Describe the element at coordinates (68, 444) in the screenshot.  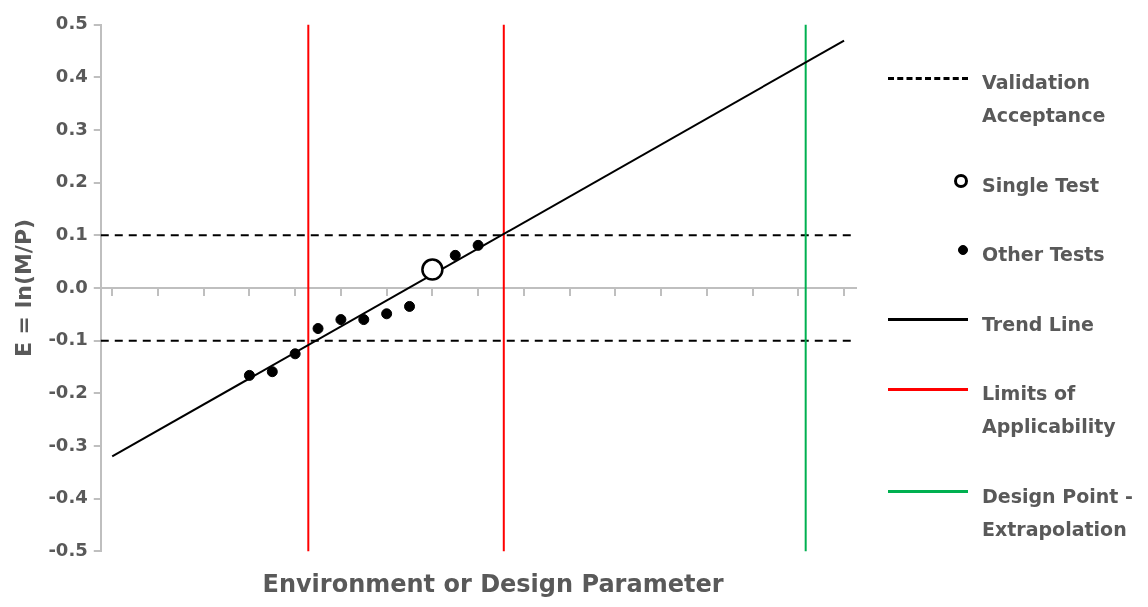
I see `y-tick-label: -0.3` at that location.